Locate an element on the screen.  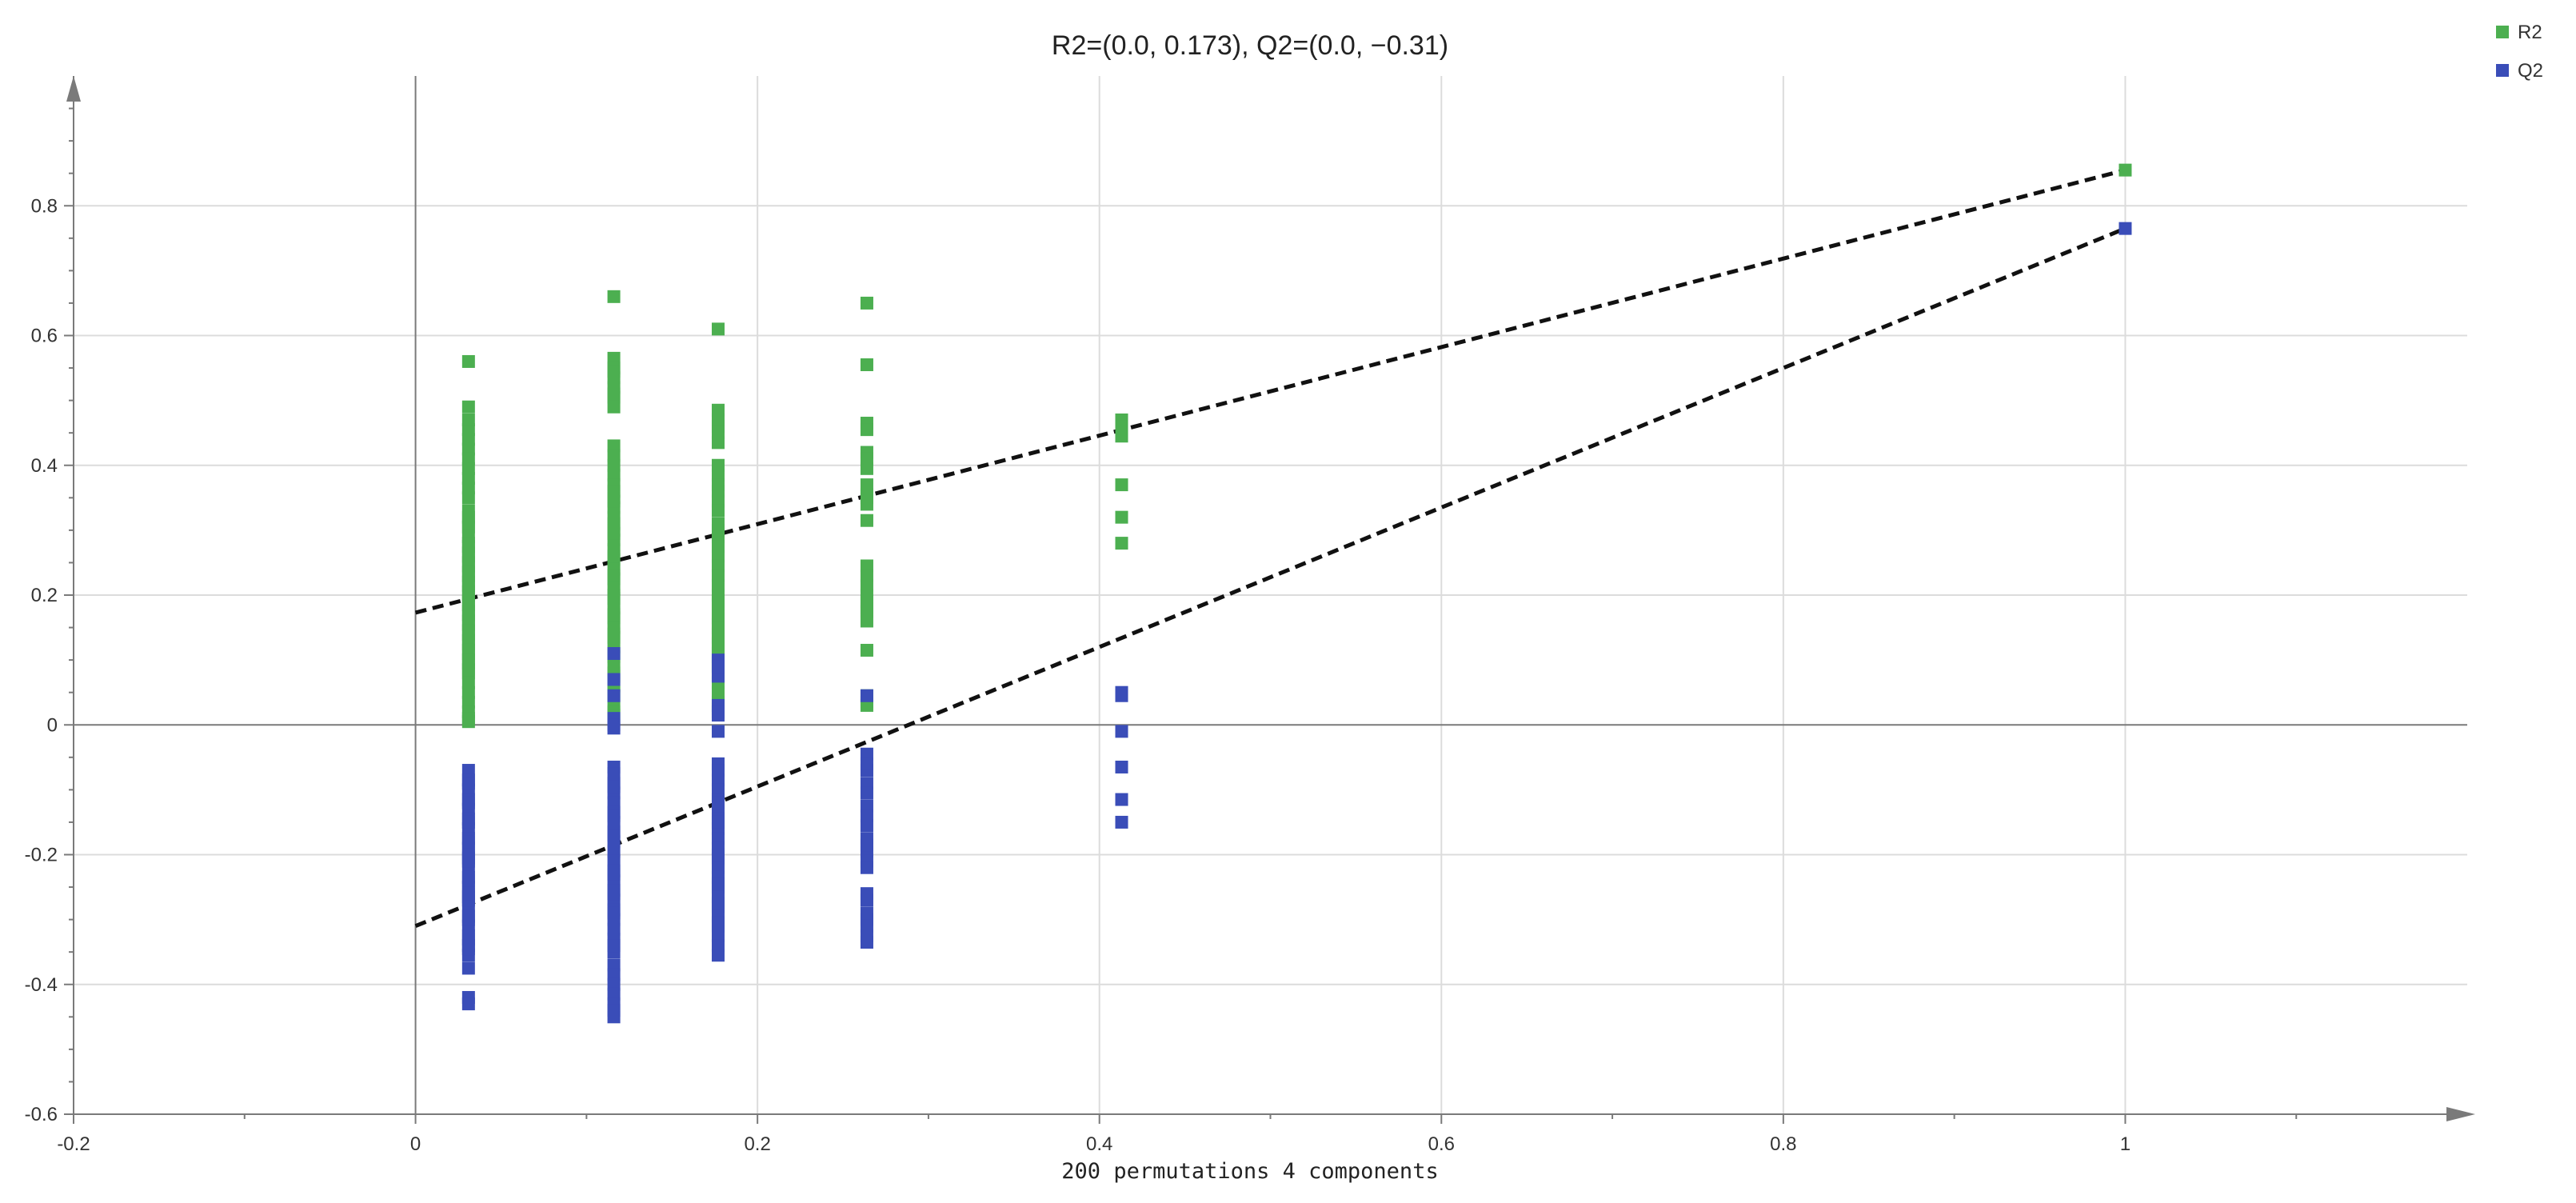
y-tick-label: -0.4 is located at coordinates (42, 985).